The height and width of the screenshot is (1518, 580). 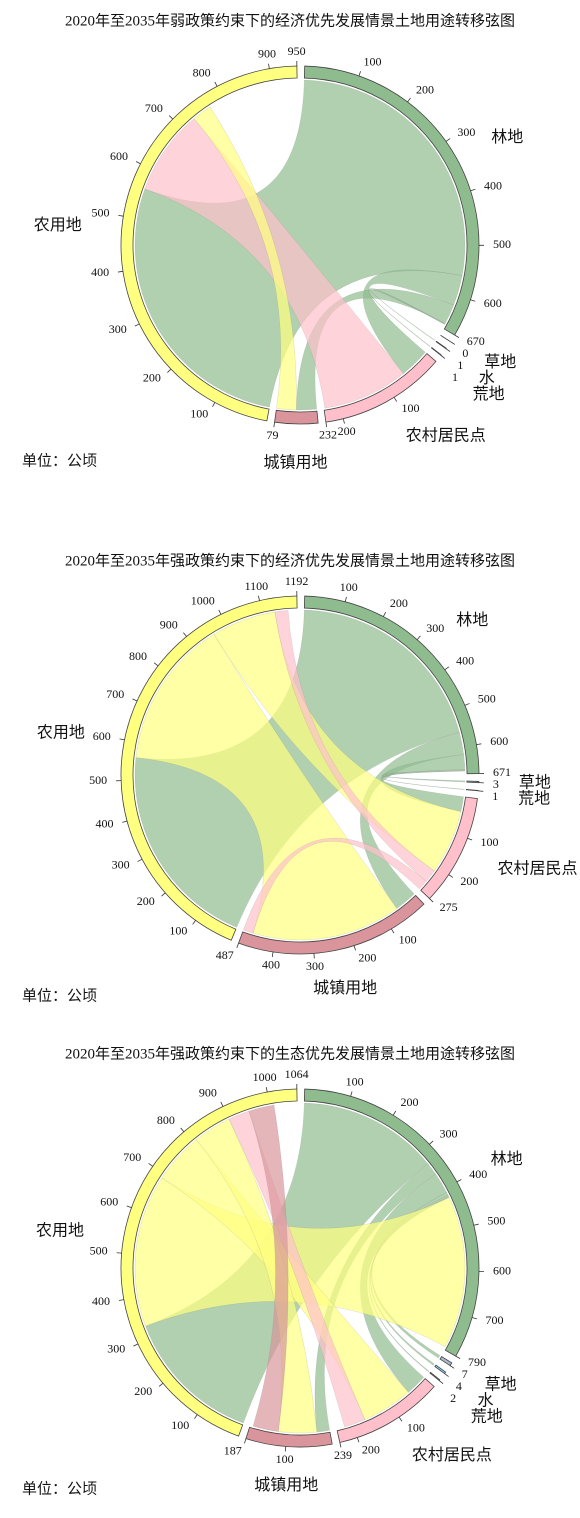 What do you see at coordinates (496, 784) in the screenshot?
I see `total-label: 3` at bounding box center [496, 784].